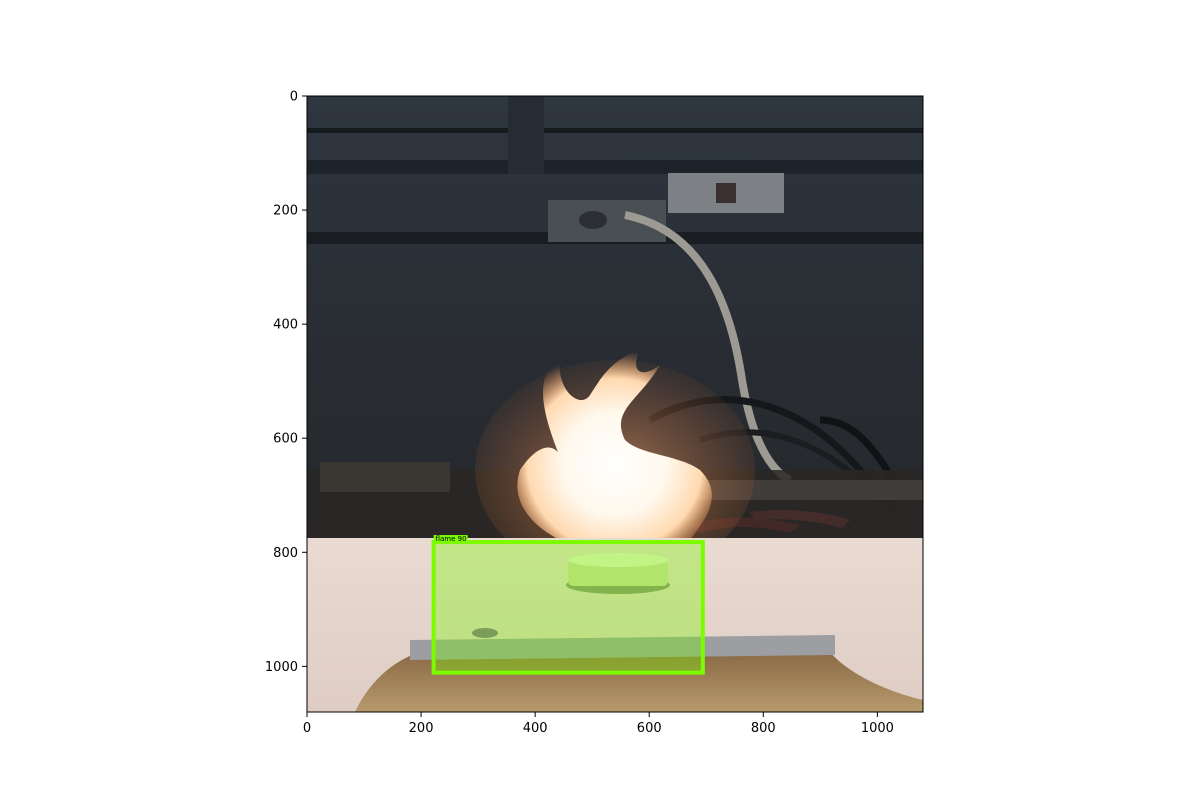 This screenshot has height=800, width=1200. Describe the element at coordinates (618, 560) in the screenshot. I see `crucible-rim` at that location.